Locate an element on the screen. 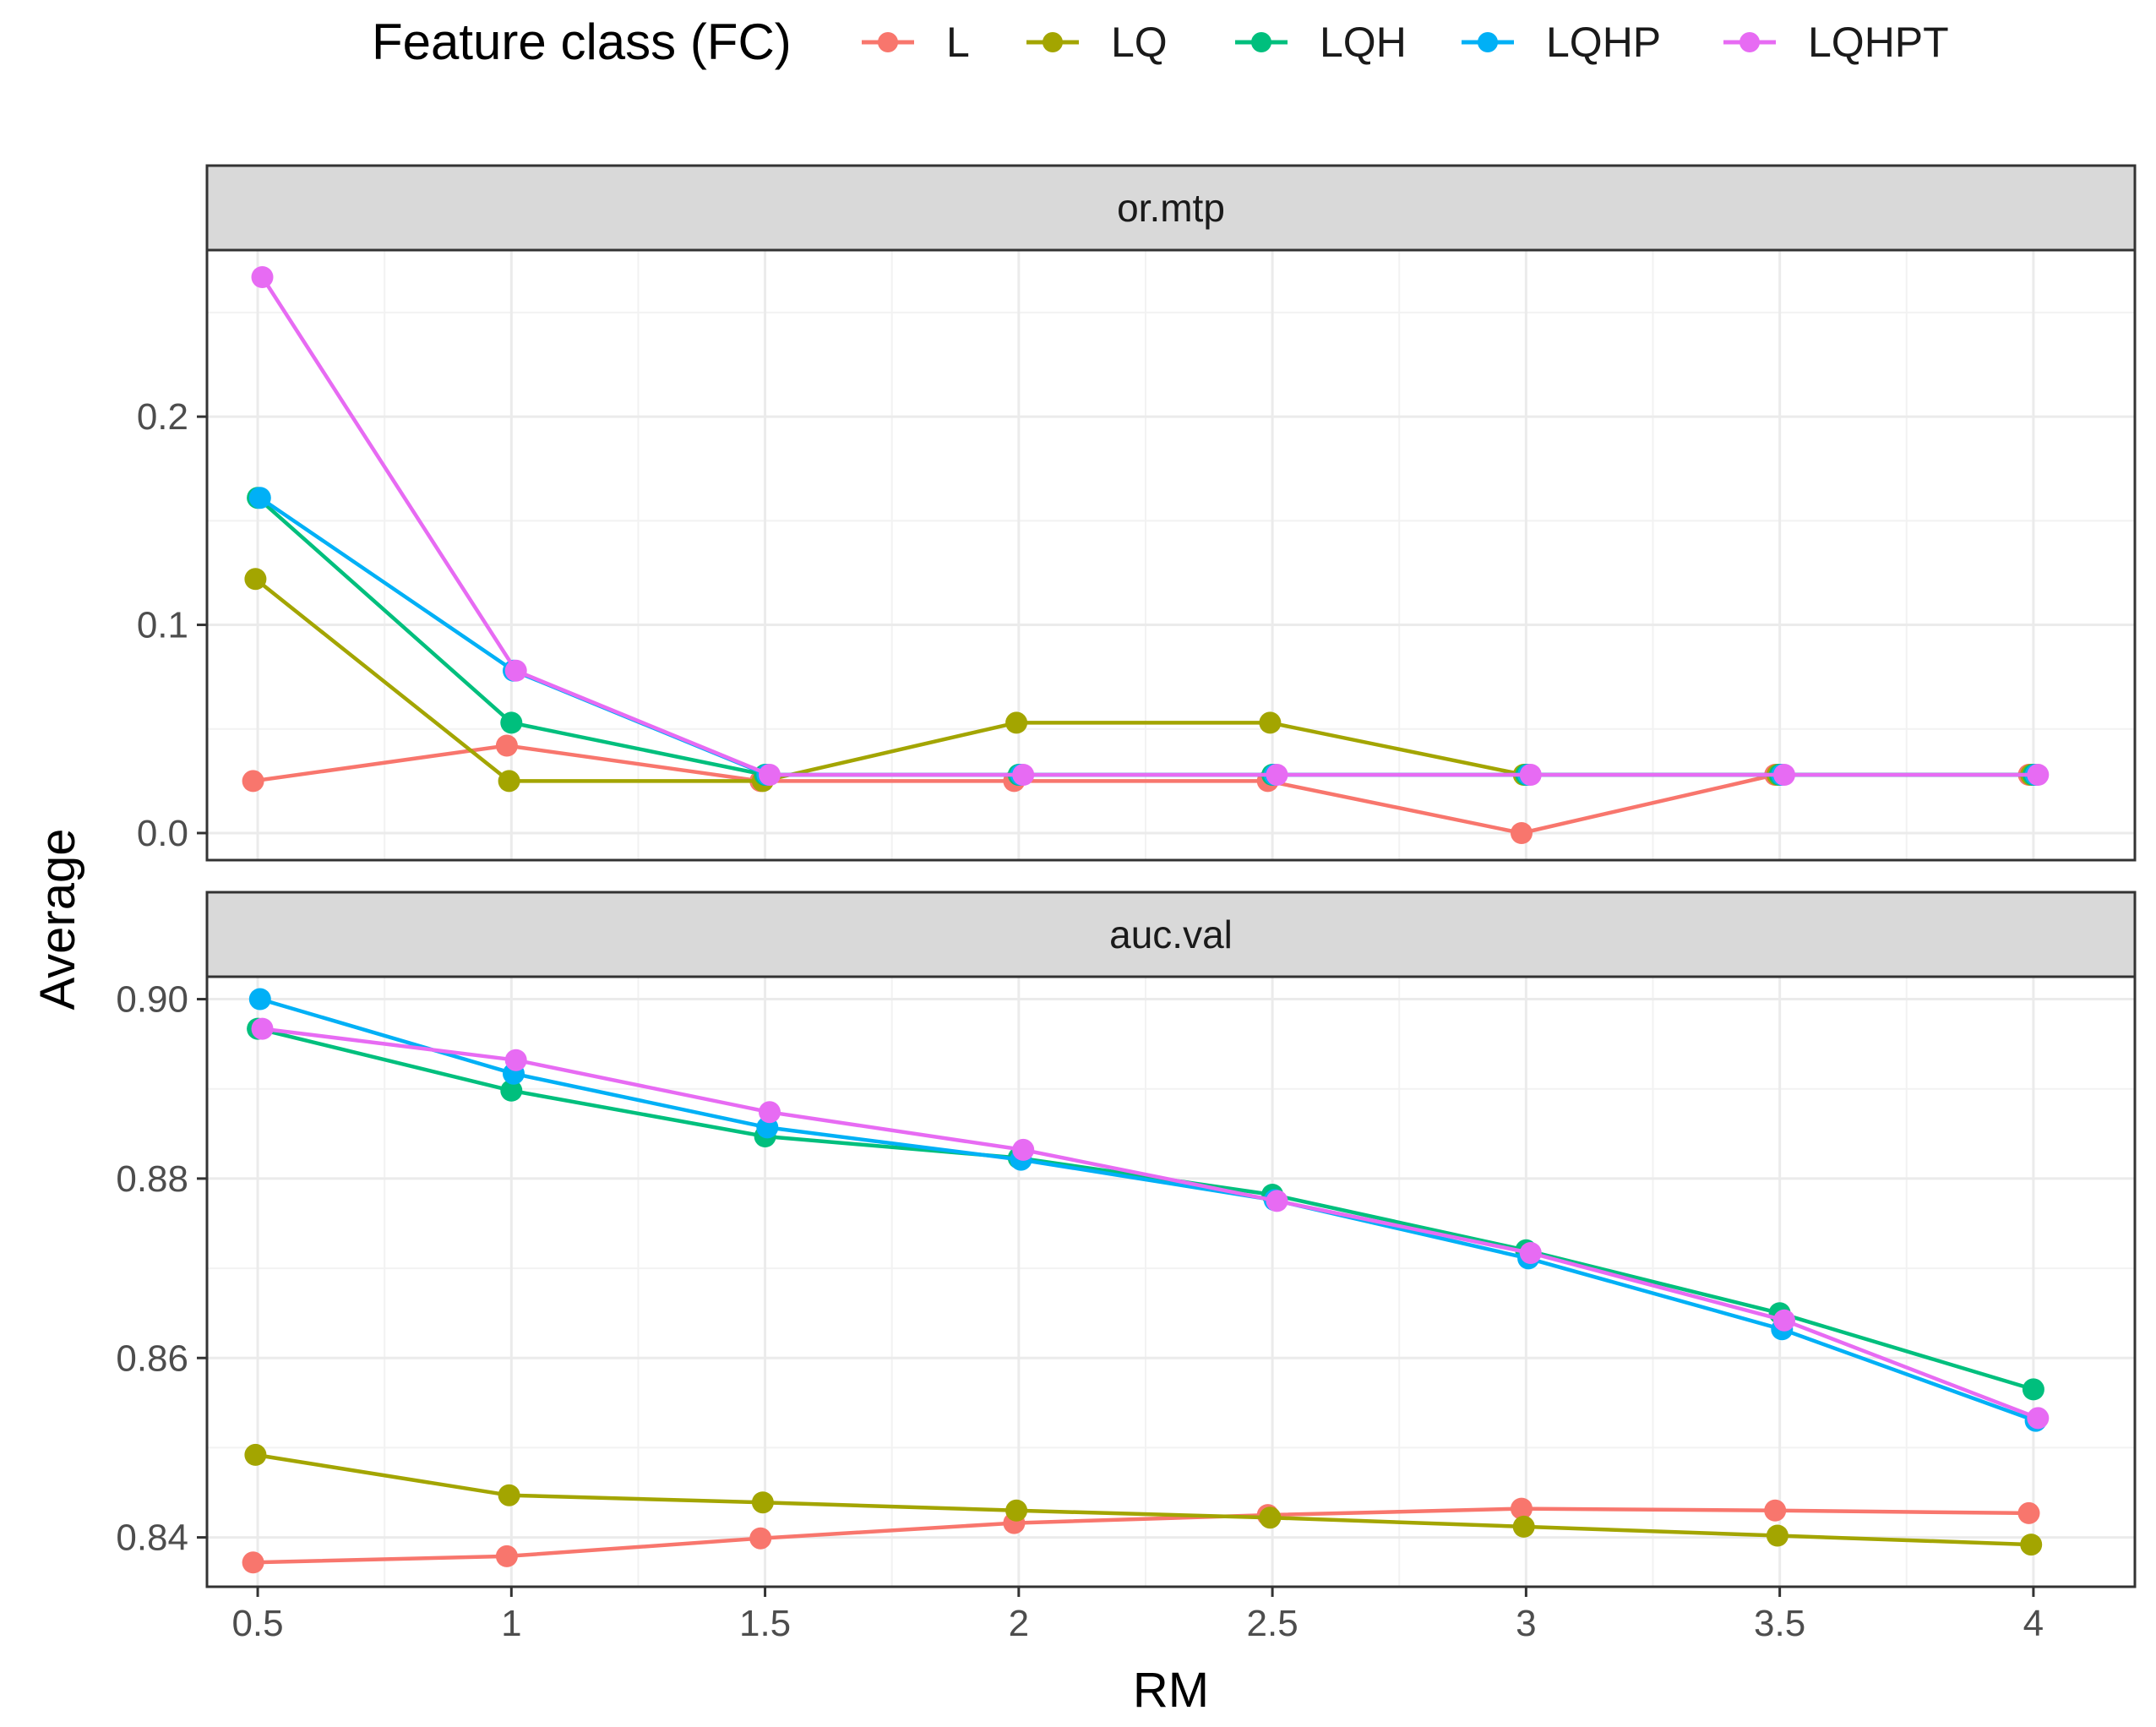 The width and height of the screenshot is (2156, 1727). y-ticks-auc-val: 0.84 0.86 0.88 0.90 is located at coordinates (161, 1269).